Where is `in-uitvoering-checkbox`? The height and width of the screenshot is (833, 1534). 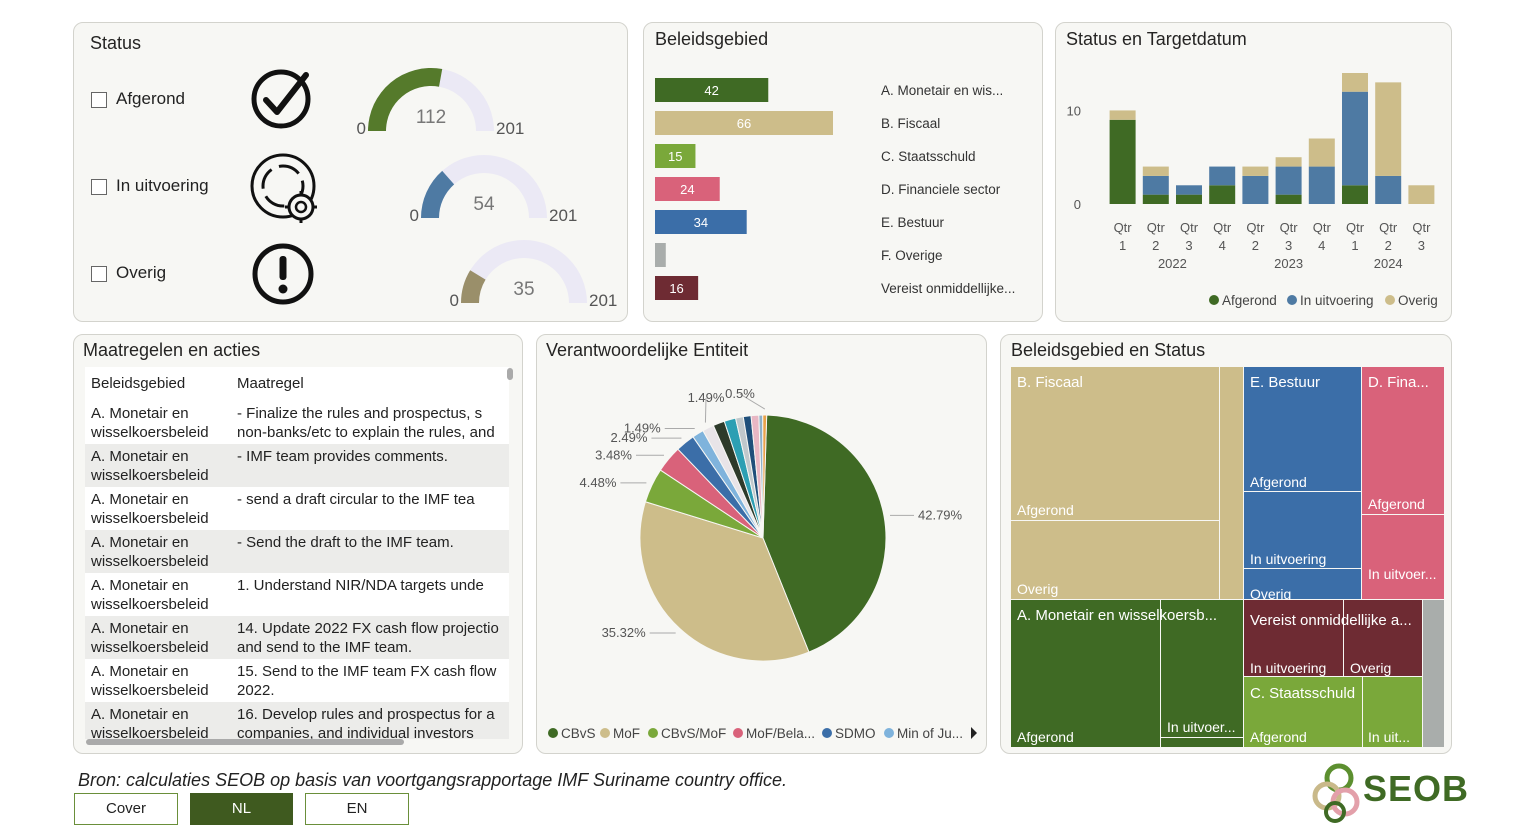
in-uitvoering-checkbox is located at coordinates (99, 187).